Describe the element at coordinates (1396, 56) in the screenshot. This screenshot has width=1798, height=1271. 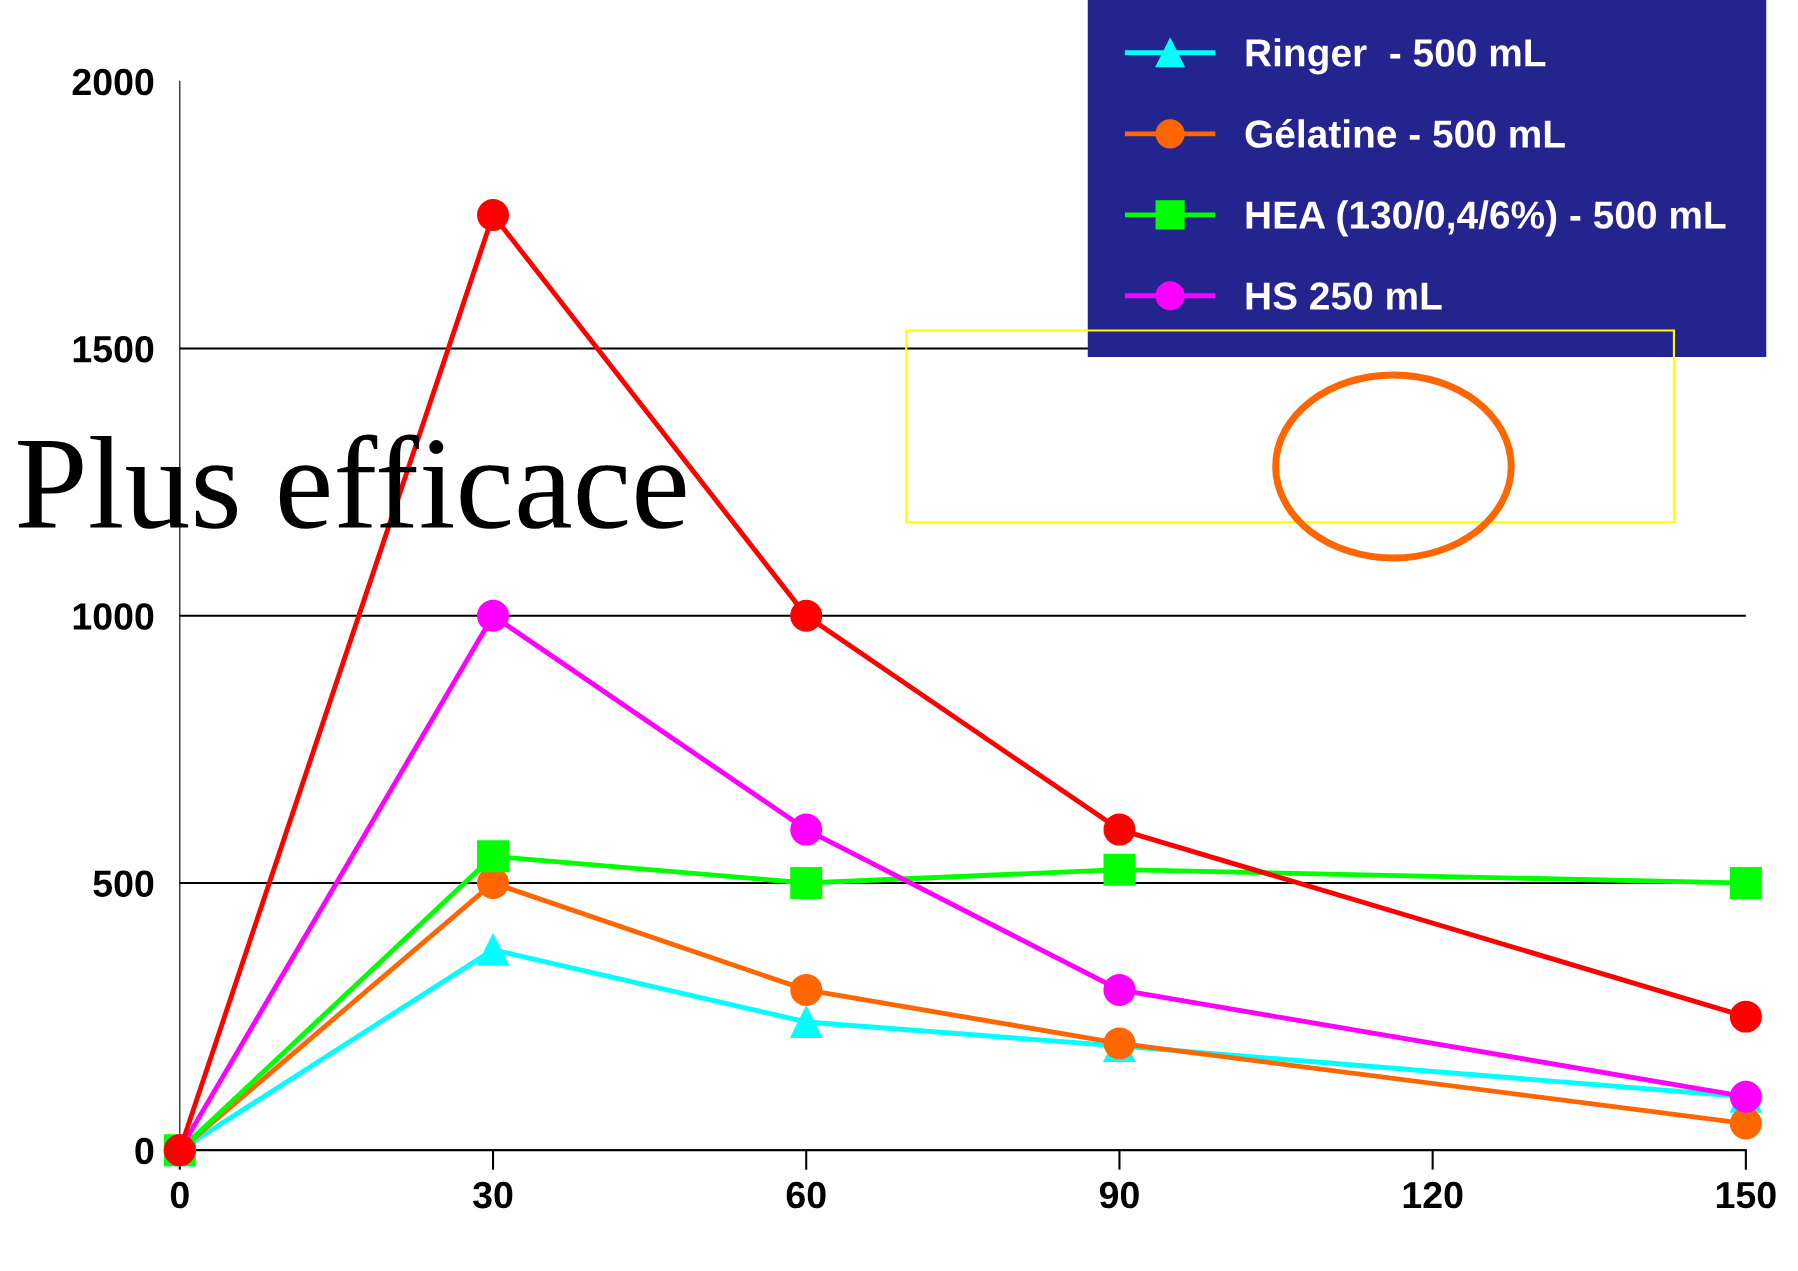
I see `legend-label: Ringer - 500 mL` at that location.